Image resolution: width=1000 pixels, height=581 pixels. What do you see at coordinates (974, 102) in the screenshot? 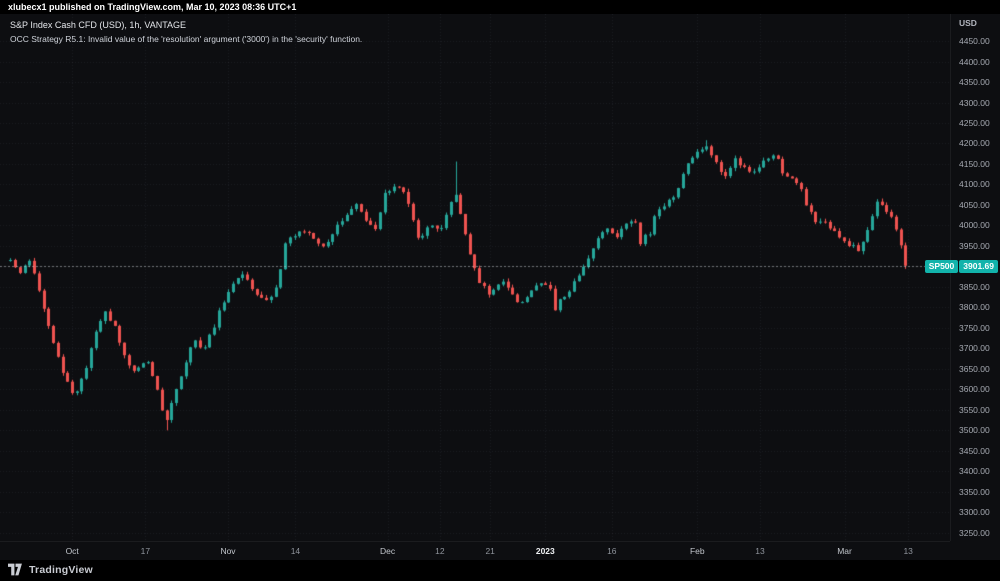
I see `price-axis-label: 4300.00` at bounding box center [974, 102].